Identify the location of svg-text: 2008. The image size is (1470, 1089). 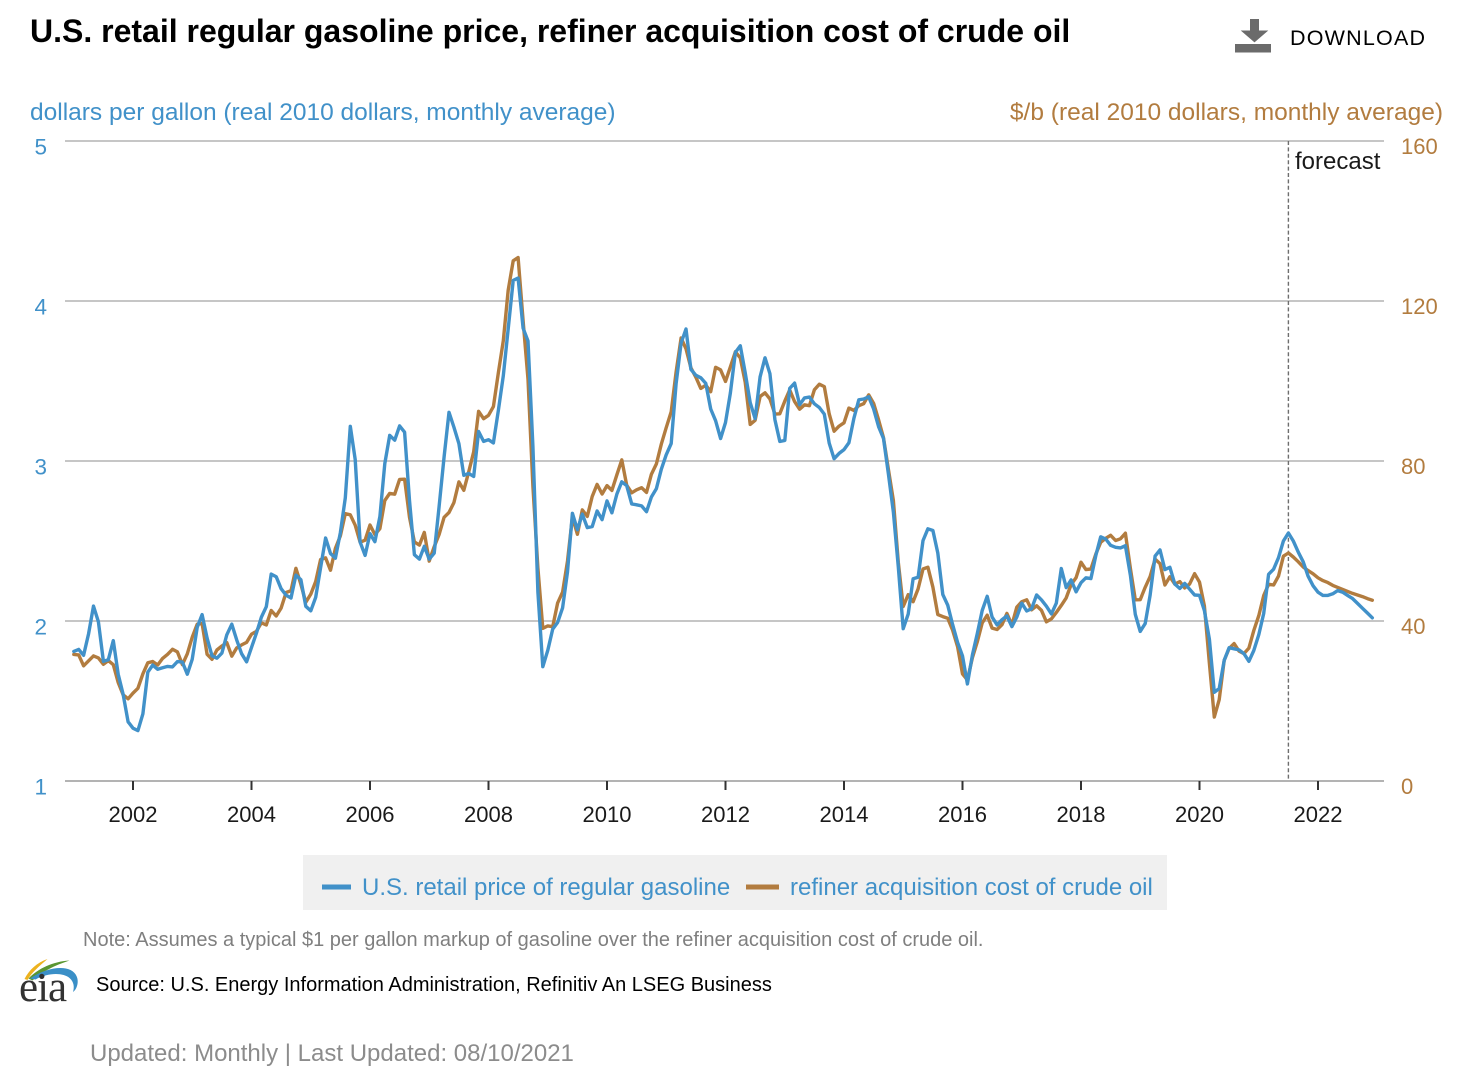
(488, 814).